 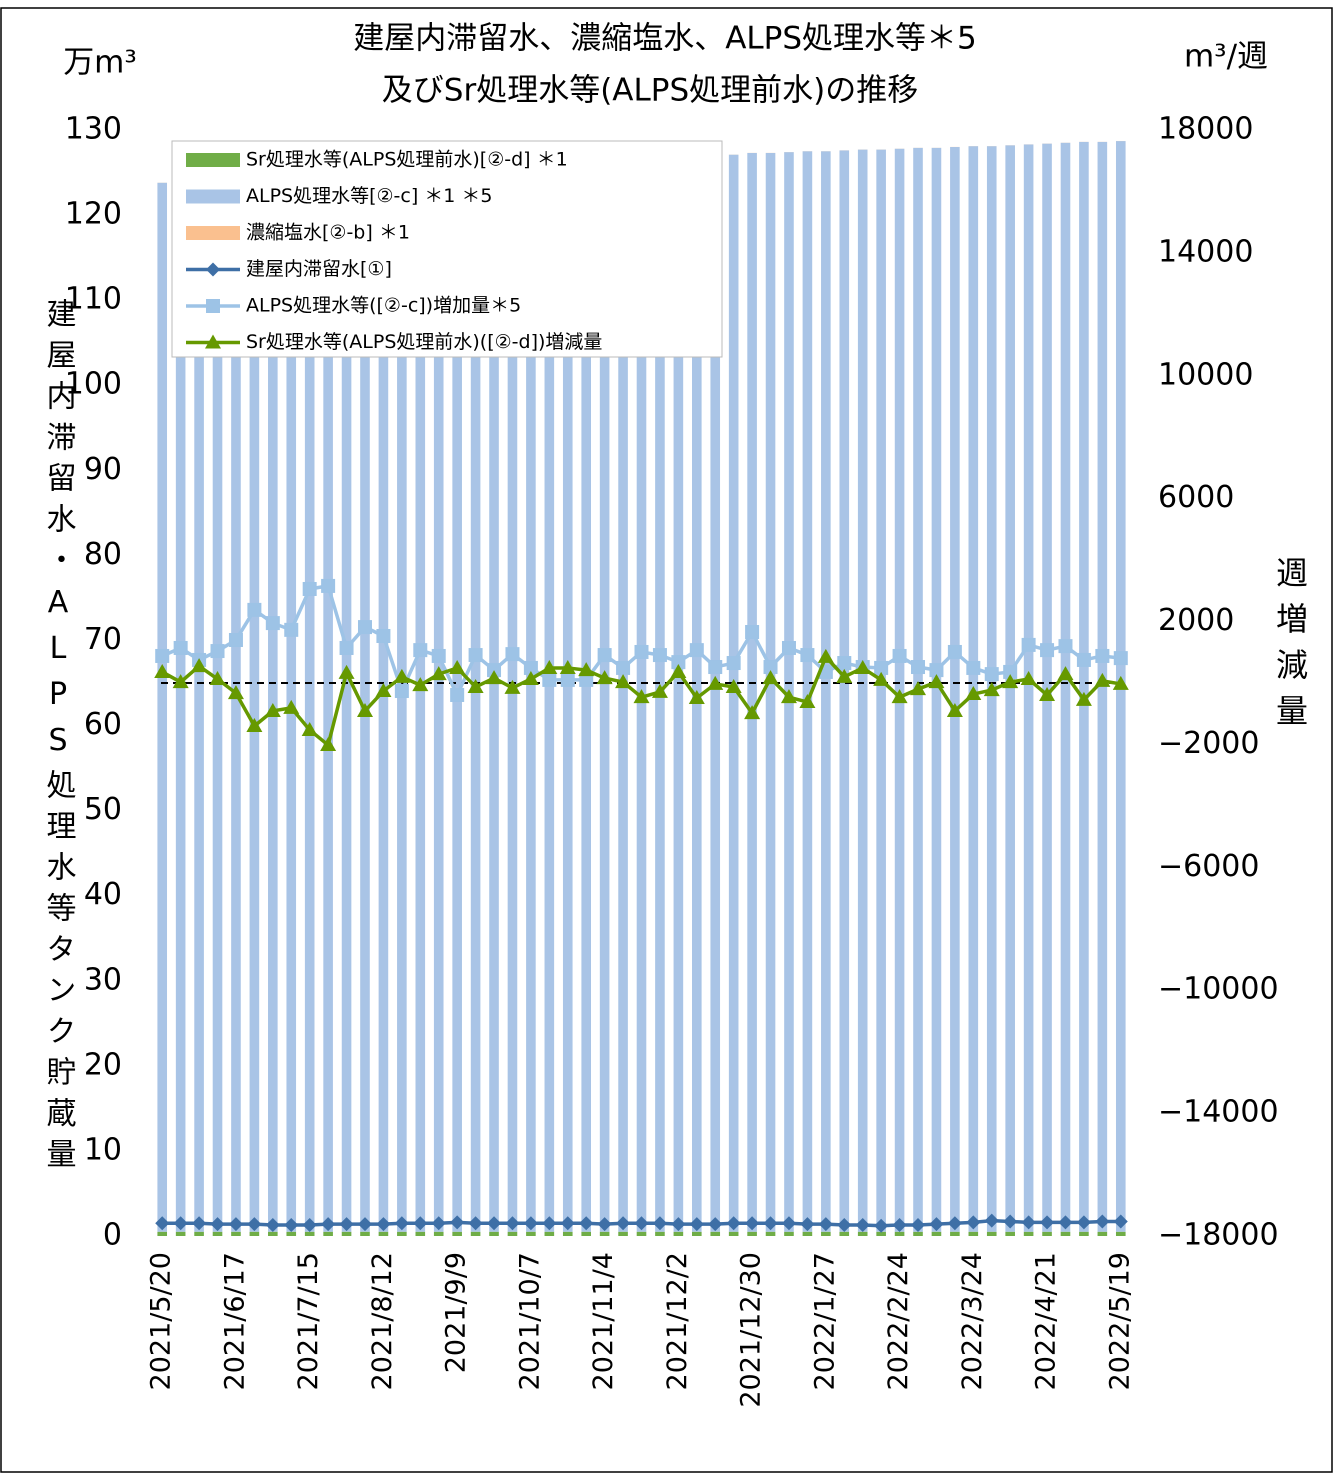 I want to click on y-tick-label: 100, so click(x=93, y=384).